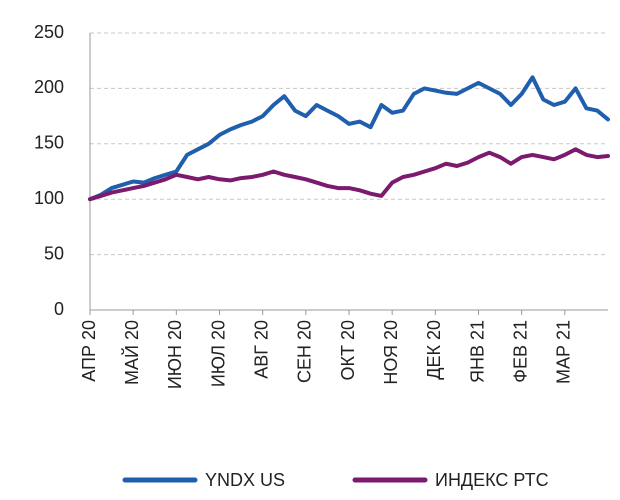 This screenshot has width=620, height=500. I want to click on y-tick-label: 250, so click(49, 32).